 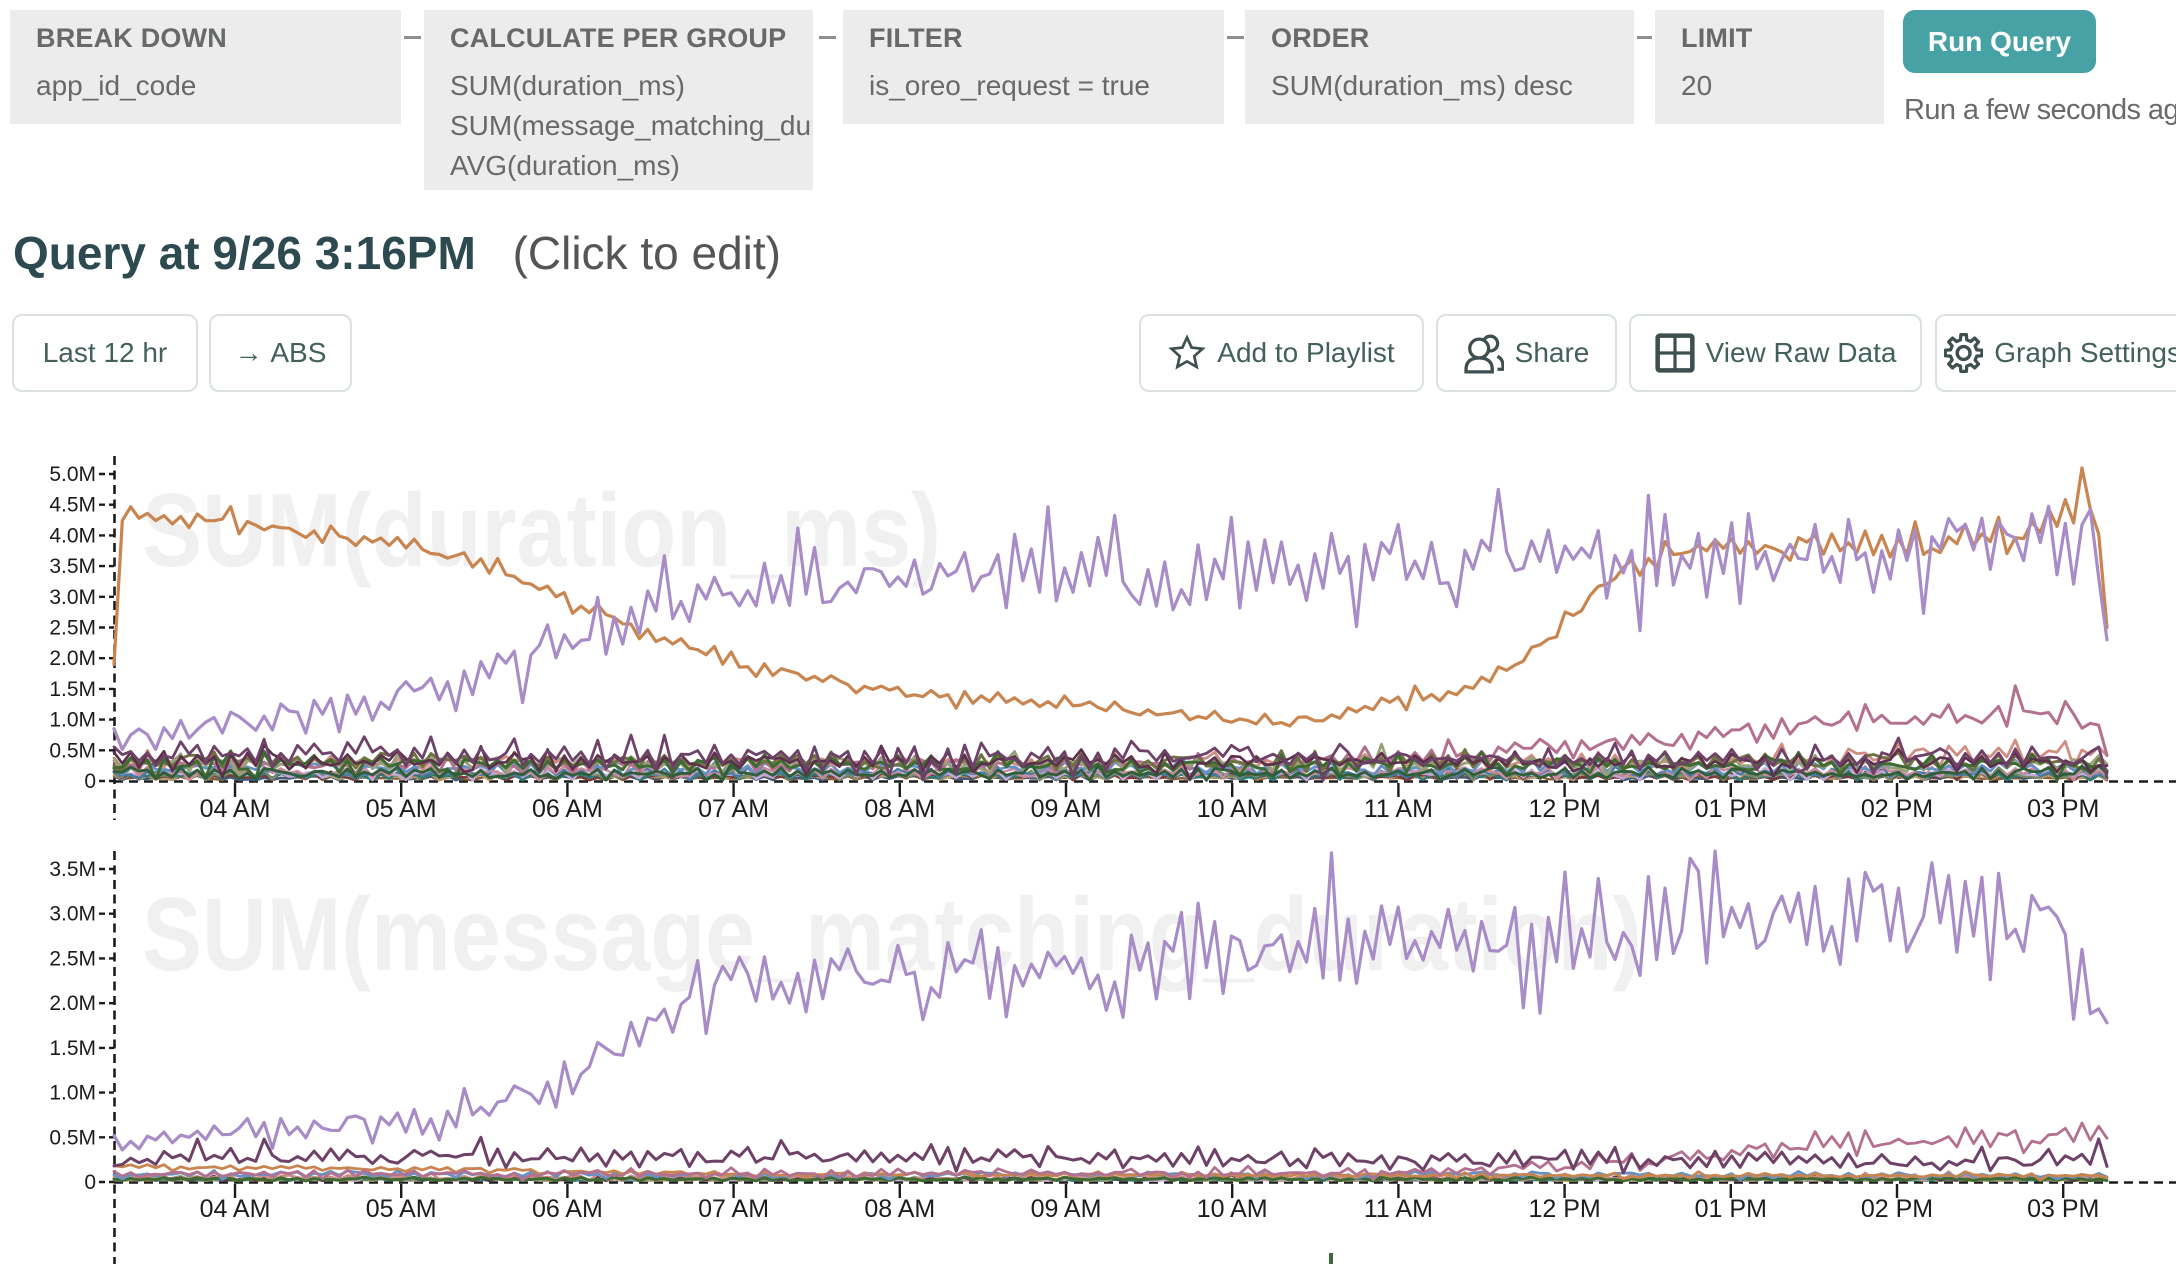 I want to click on svg-text: 4.0M, so click(x=72, y=535).